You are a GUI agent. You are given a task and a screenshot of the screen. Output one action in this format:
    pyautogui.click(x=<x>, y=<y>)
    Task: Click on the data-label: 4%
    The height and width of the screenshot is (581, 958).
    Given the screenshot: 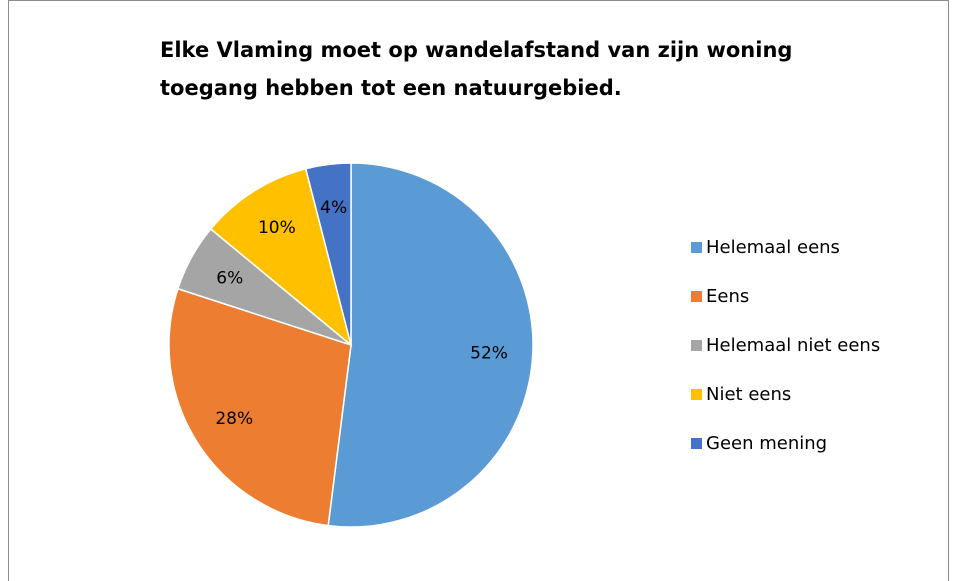 What is the action you would take?
    pyautogui.click(x=333, y=208)
    